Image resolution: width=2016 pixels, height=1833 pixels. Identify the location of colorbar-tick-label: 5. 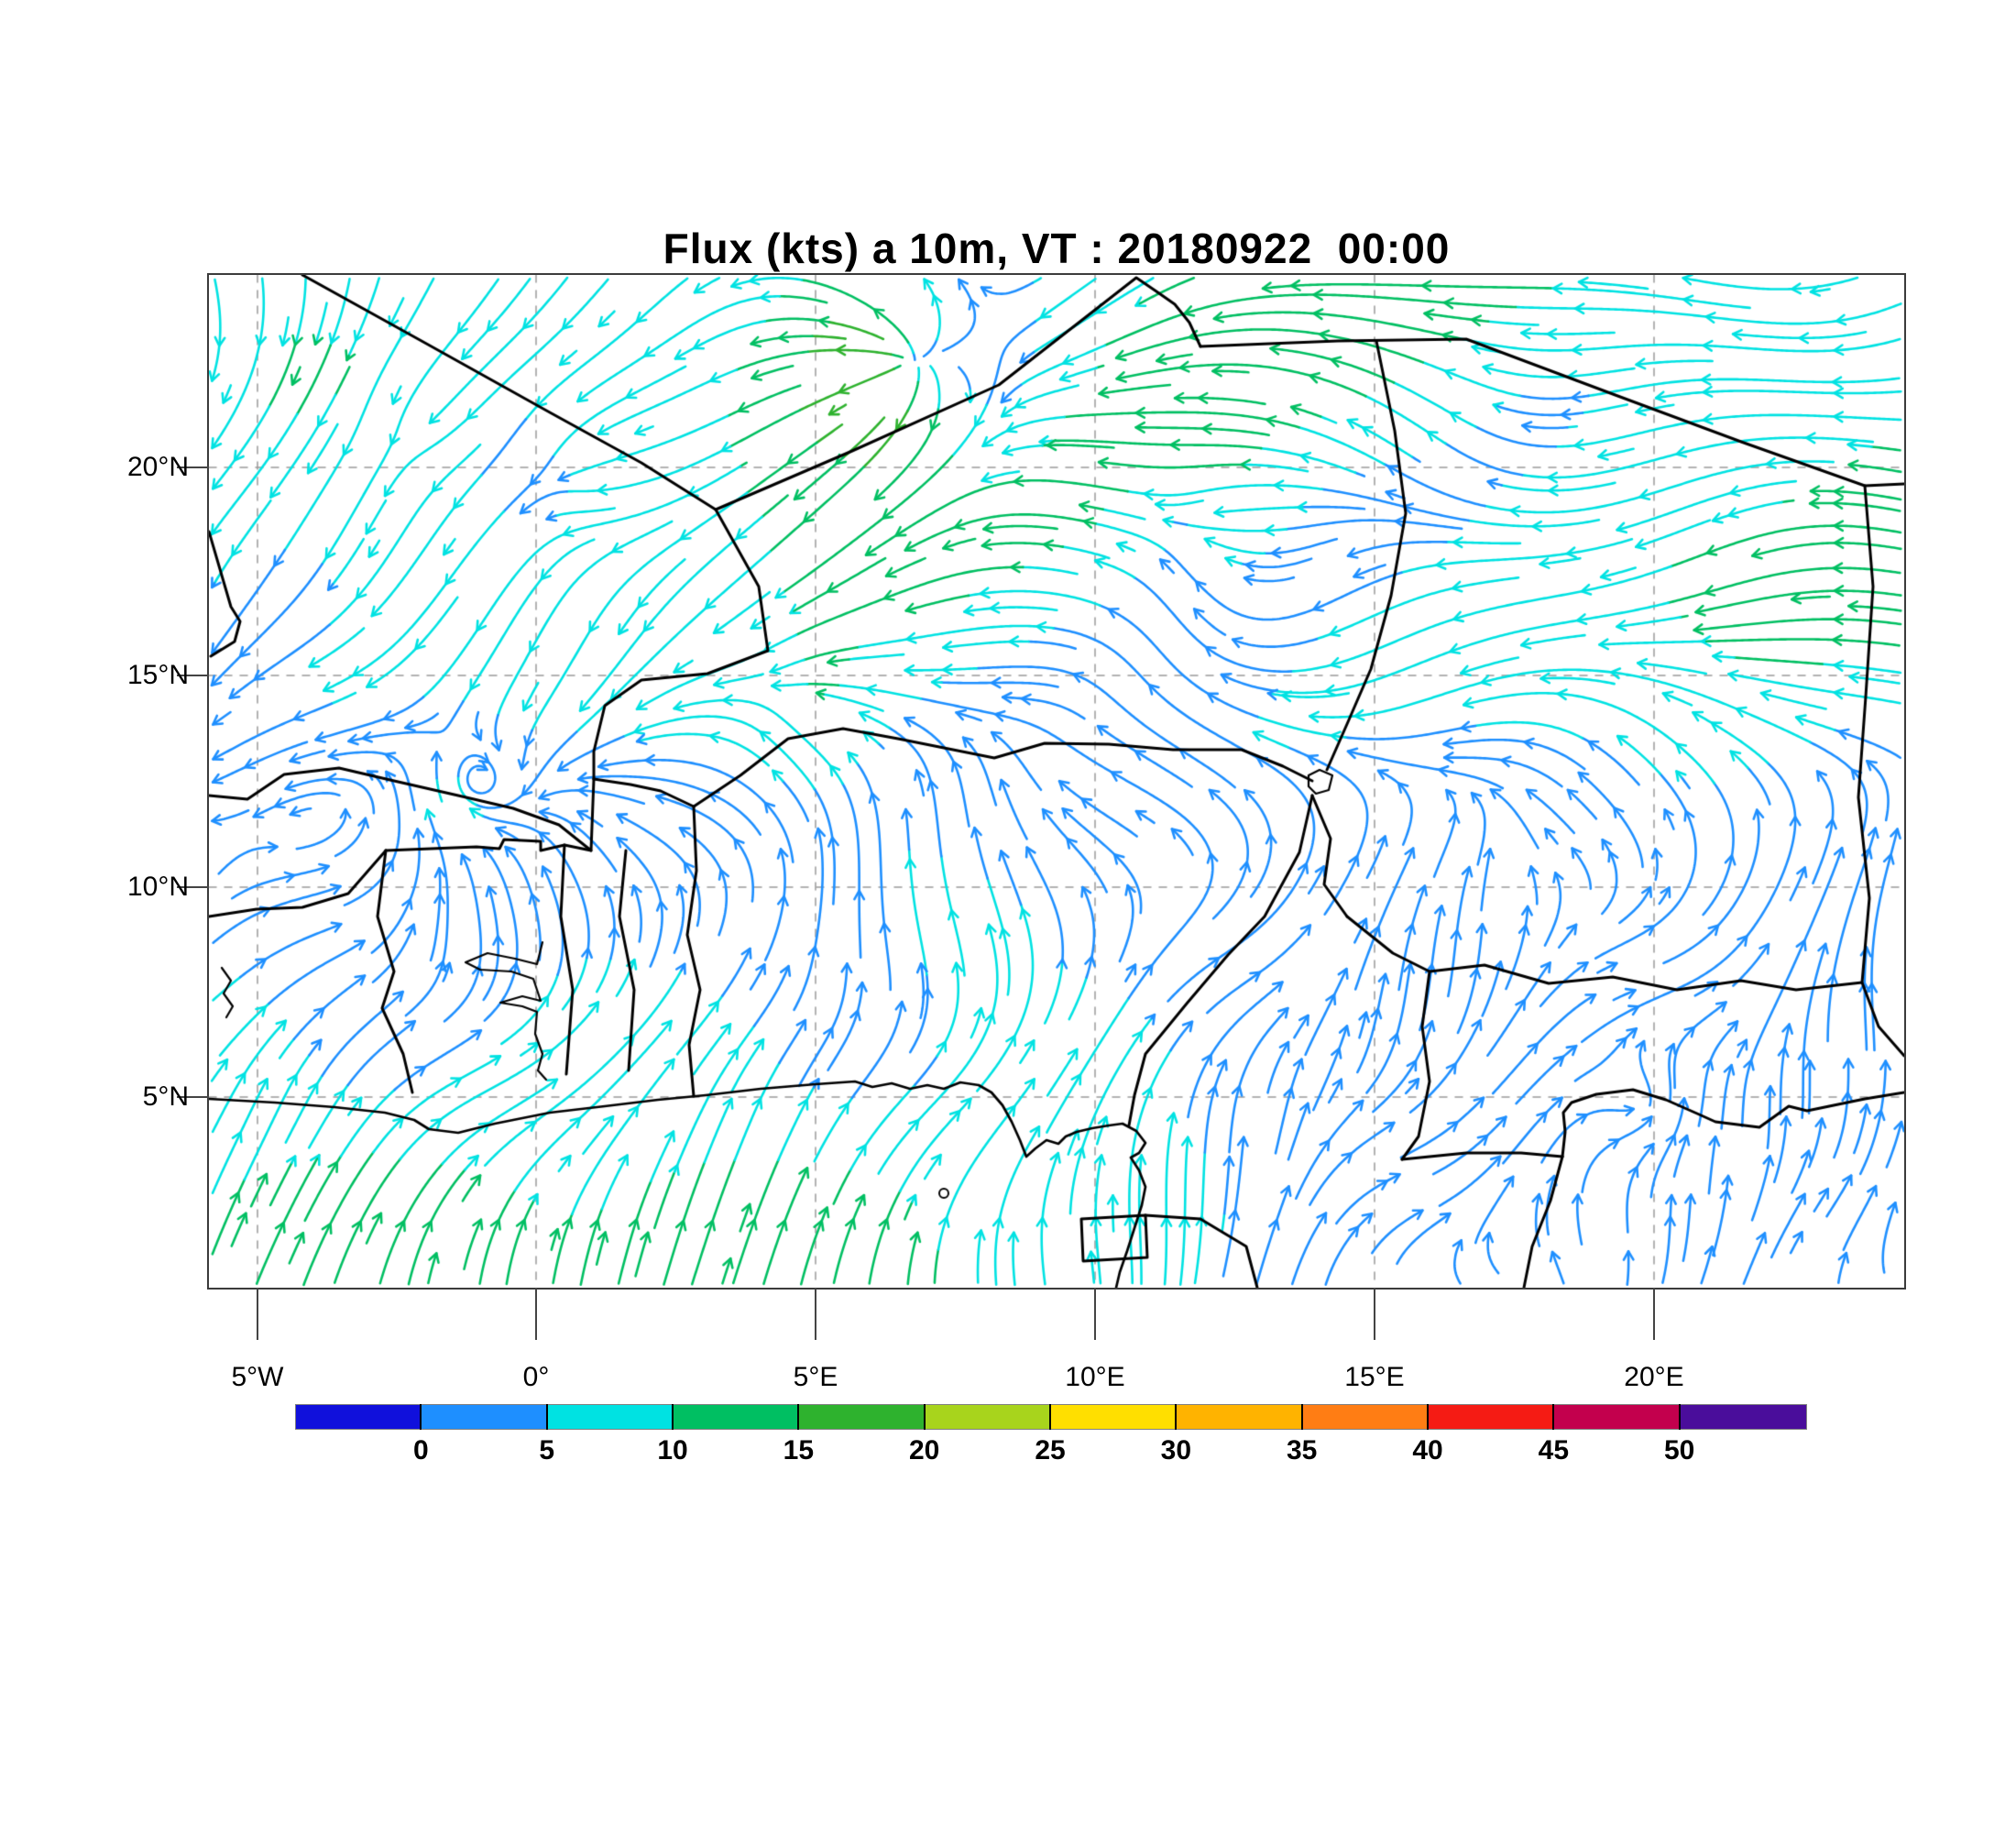
(546, 1450).